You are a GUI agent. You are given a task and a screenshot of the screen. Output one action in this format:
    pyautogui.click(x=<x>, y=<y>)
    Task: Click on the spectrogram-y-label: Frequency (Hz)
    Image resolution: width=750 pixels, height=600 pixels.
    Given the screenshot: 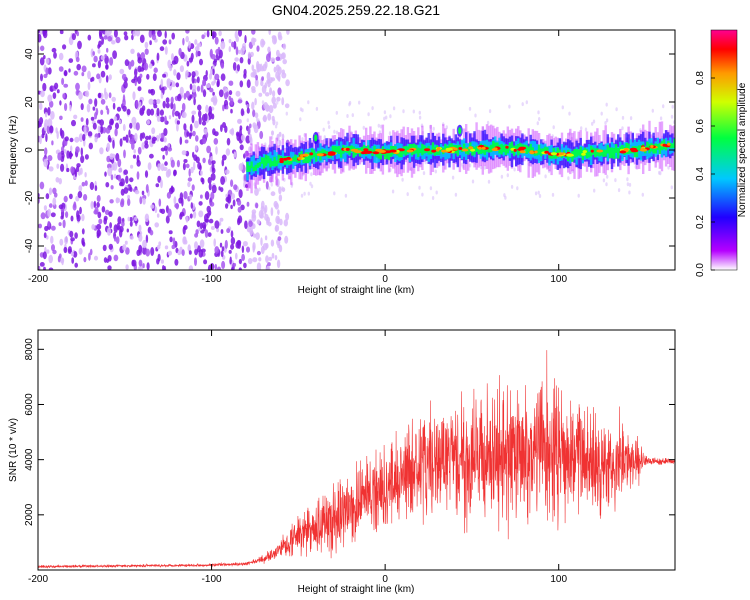 What is the action you would take?
    pyautogui.click(x=13, y=150)
    